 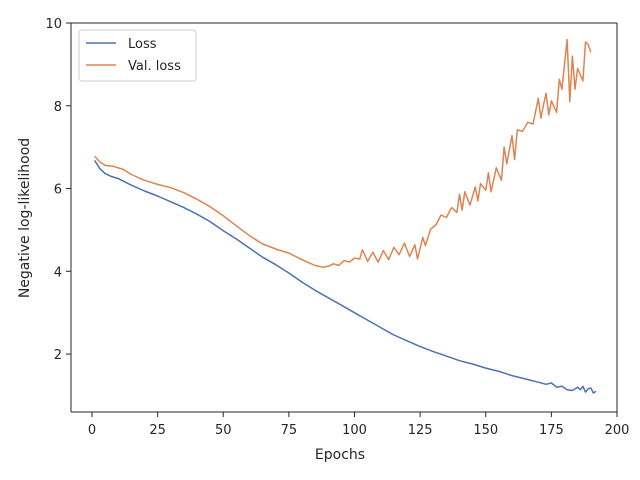 I want to click on y-tick-label: 6, so click(x=58, y=190).